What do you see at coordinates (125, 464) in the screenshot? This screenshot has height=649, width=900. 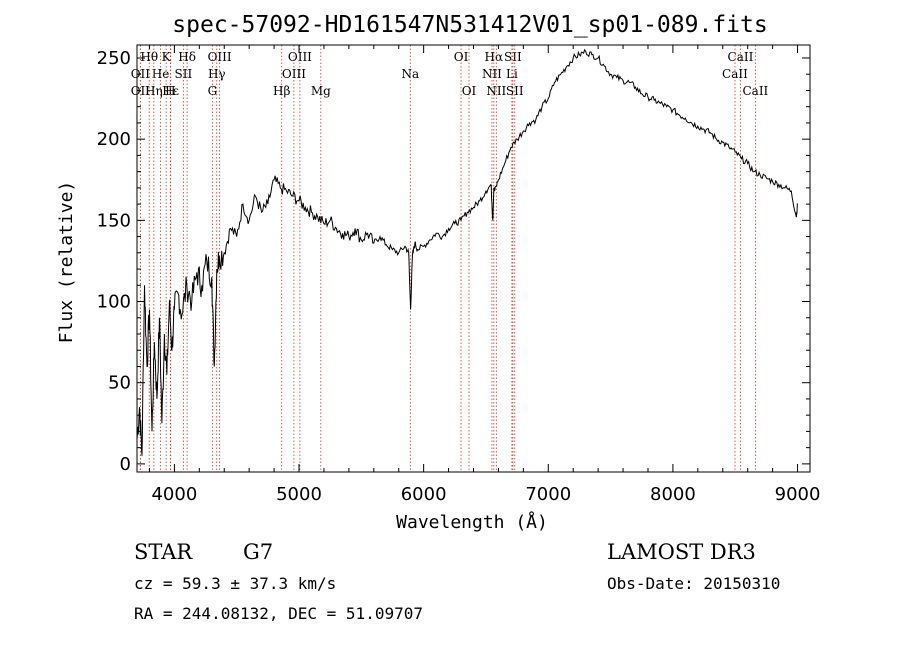 I see `y-tick-label-0: 0` at bounding box center [125, 464].